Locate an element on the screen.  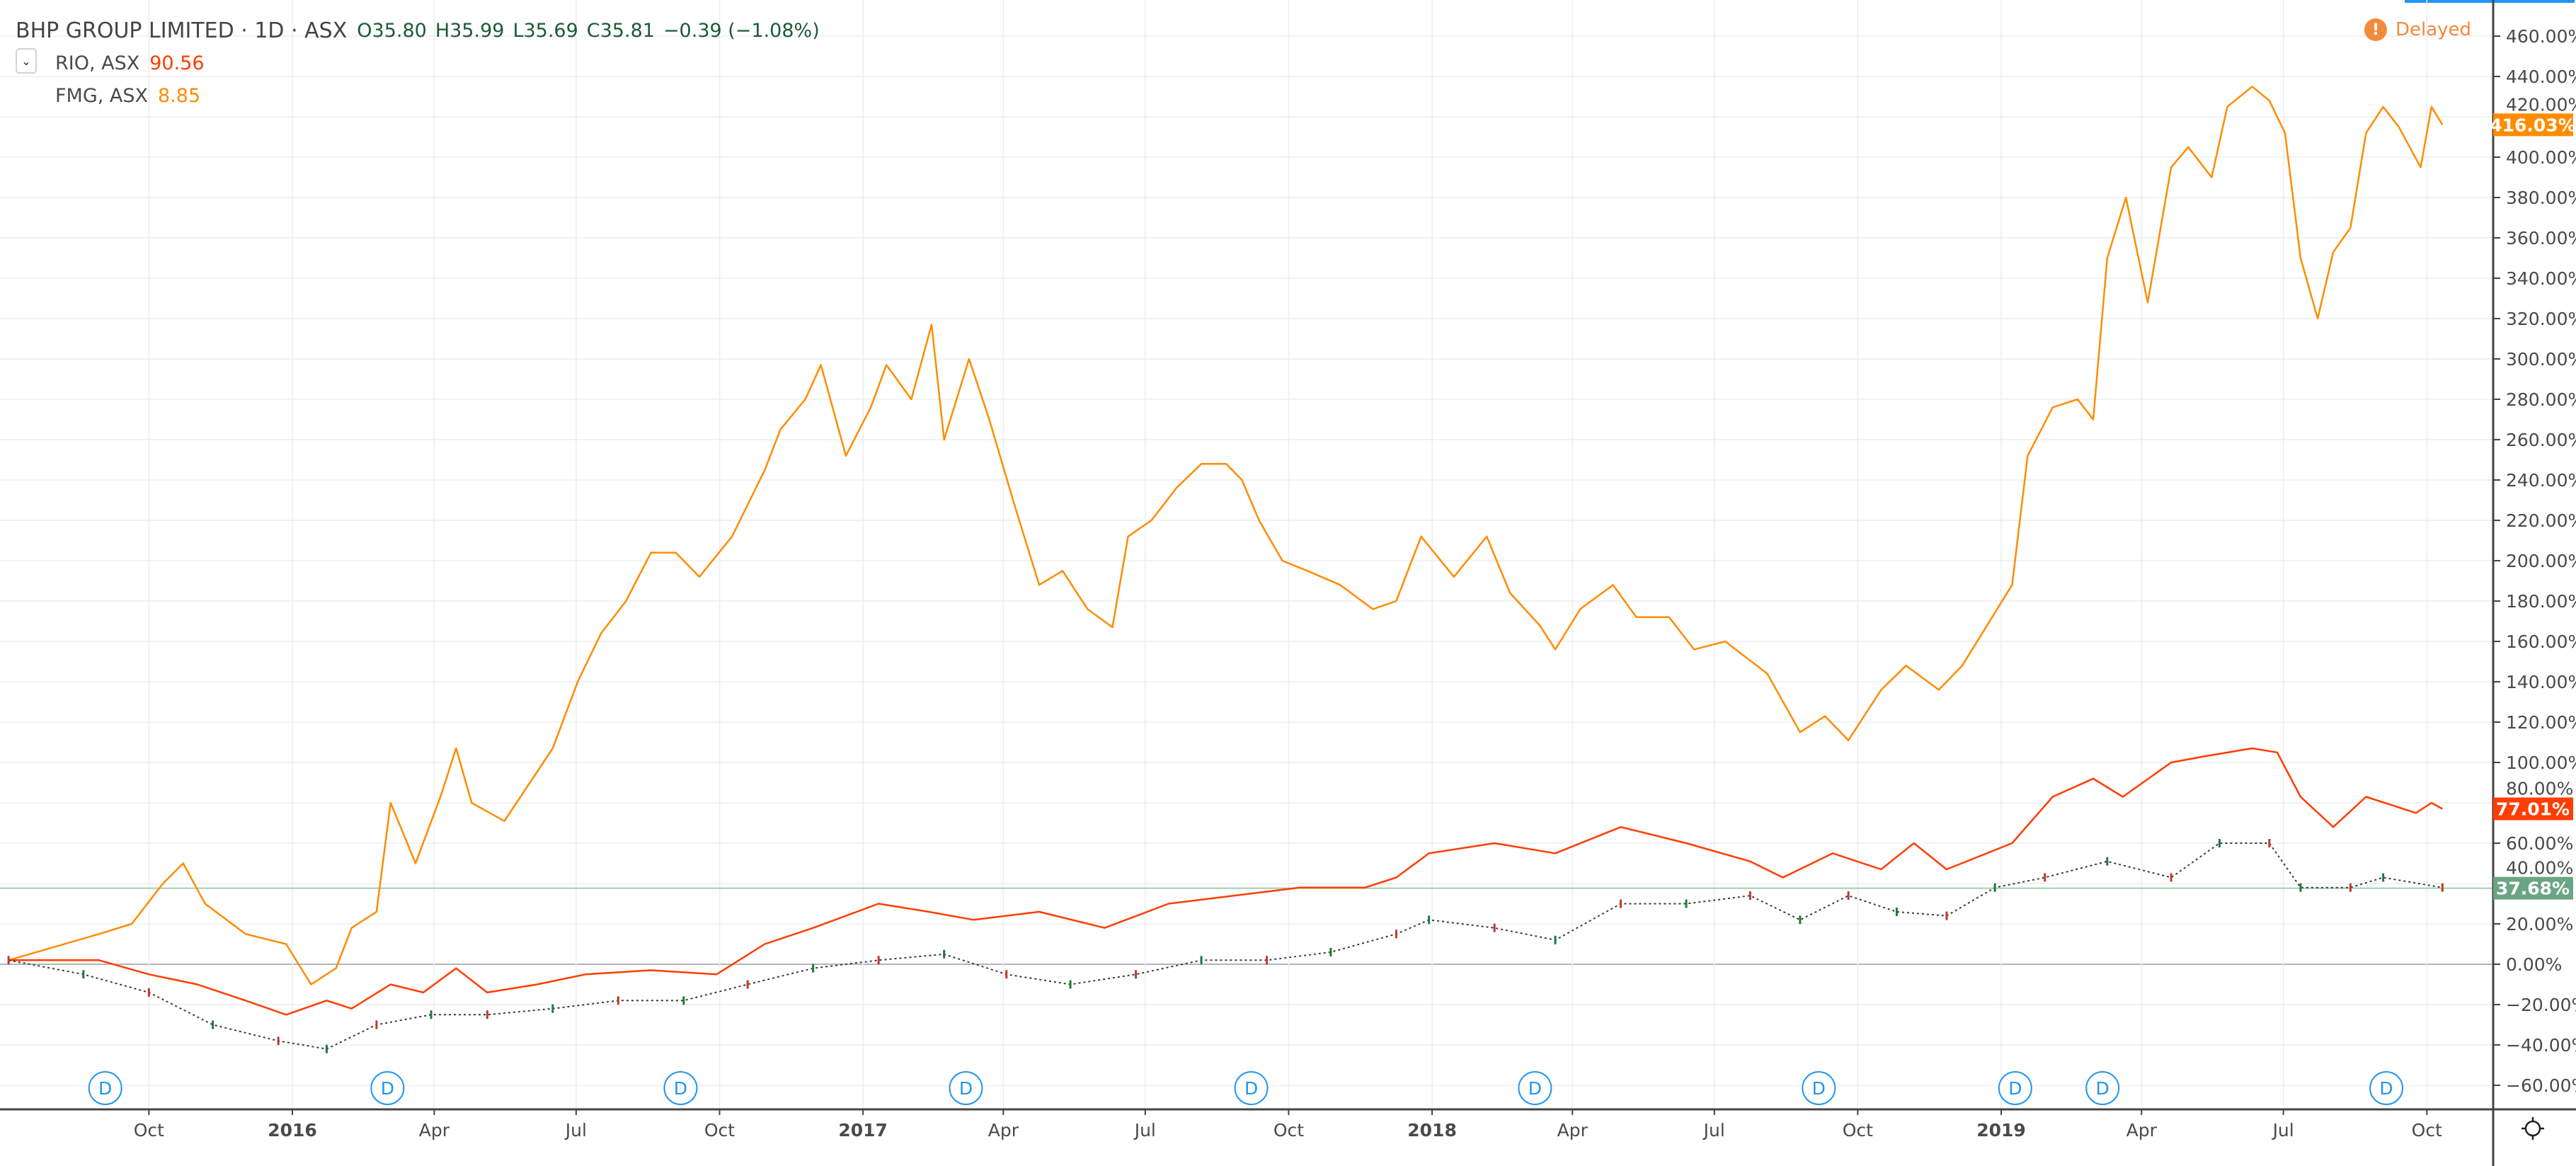
x-tick-label: 2018 is located at coordinates (1432, 1130).